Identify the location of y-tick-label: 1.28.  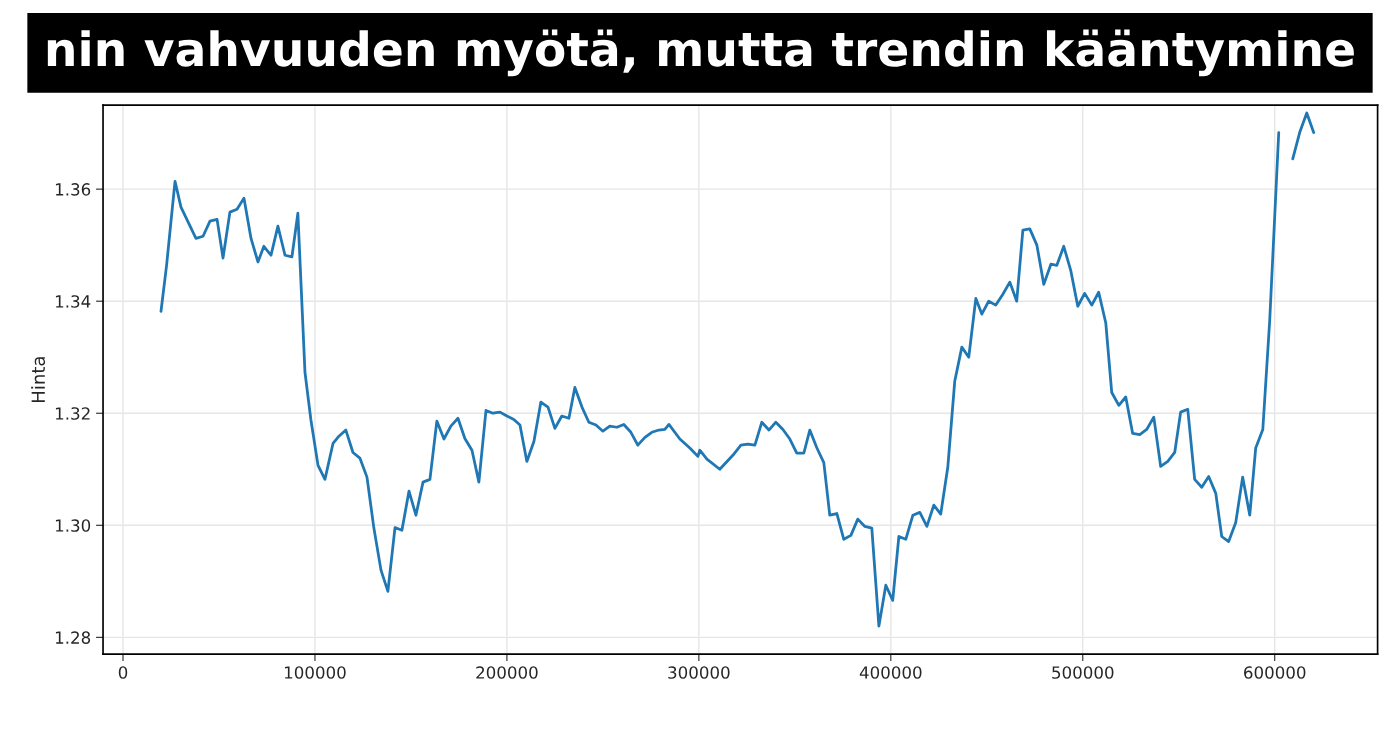
(73, 637).